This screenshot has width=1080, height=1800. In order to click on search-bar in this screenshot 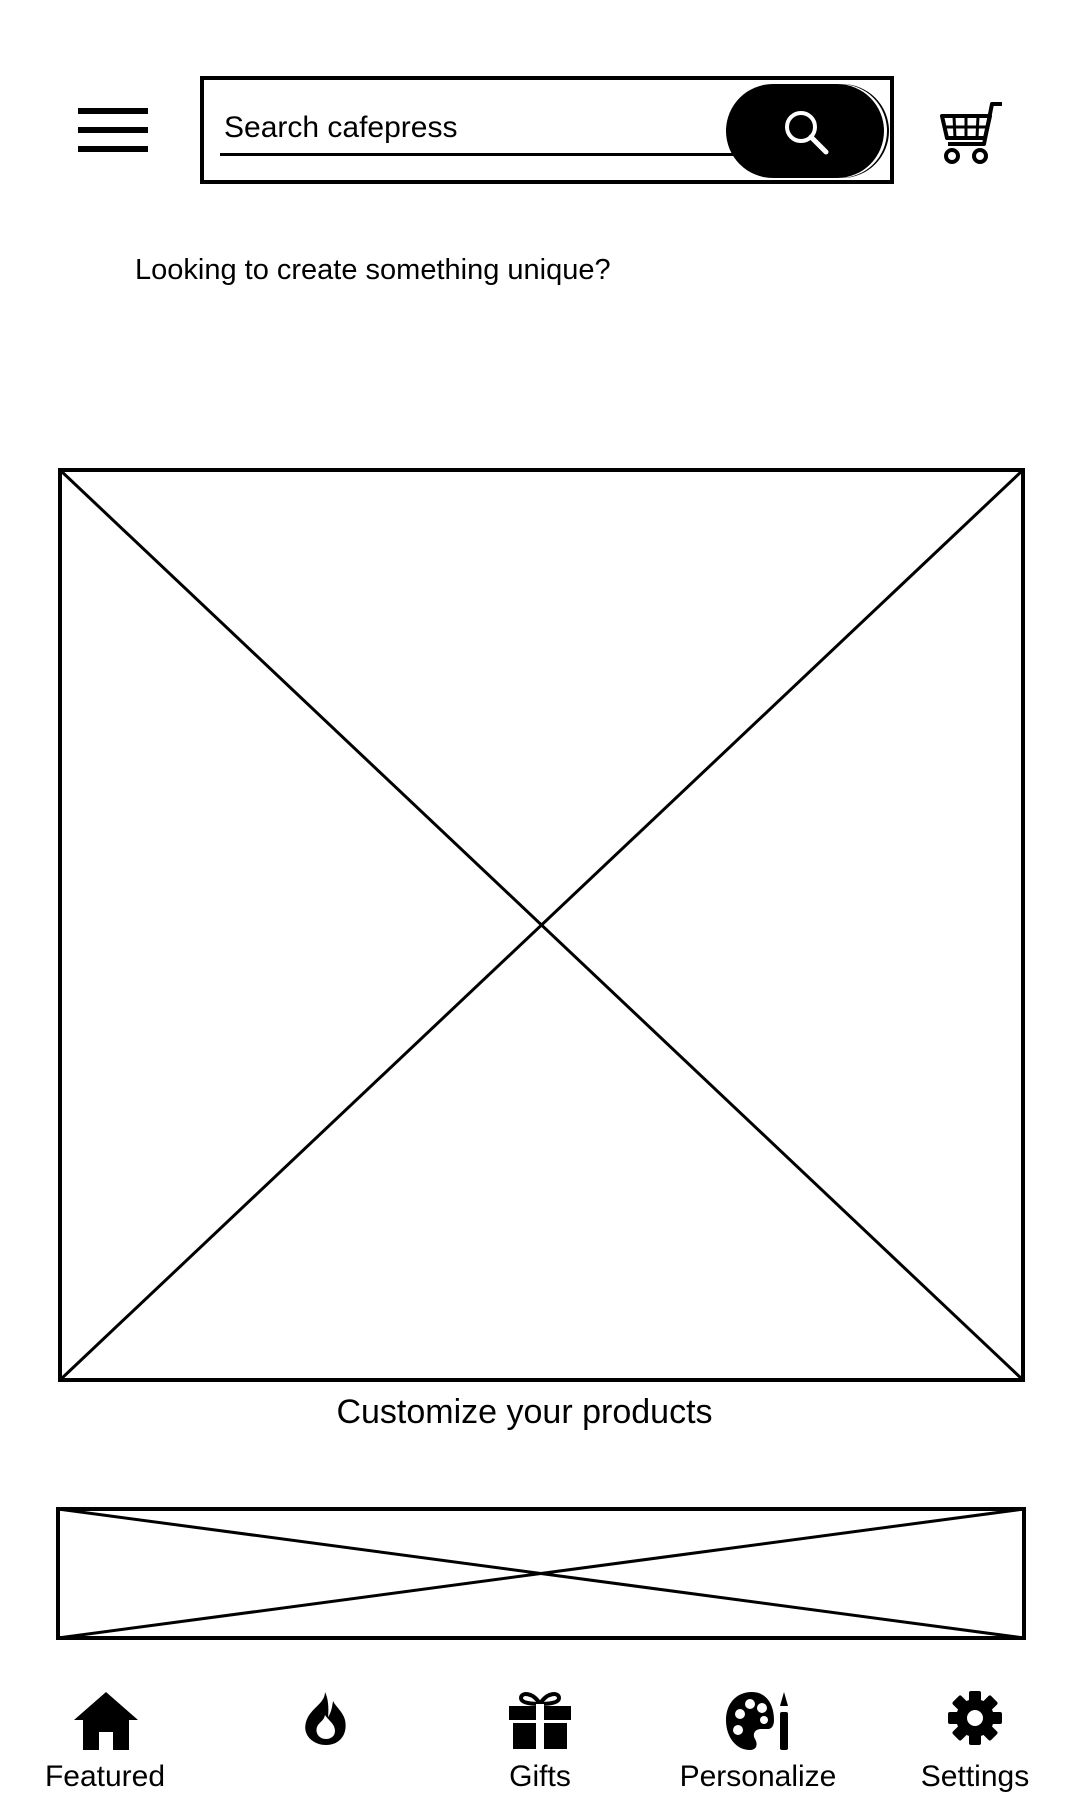, I will do `click(547, 130)`.